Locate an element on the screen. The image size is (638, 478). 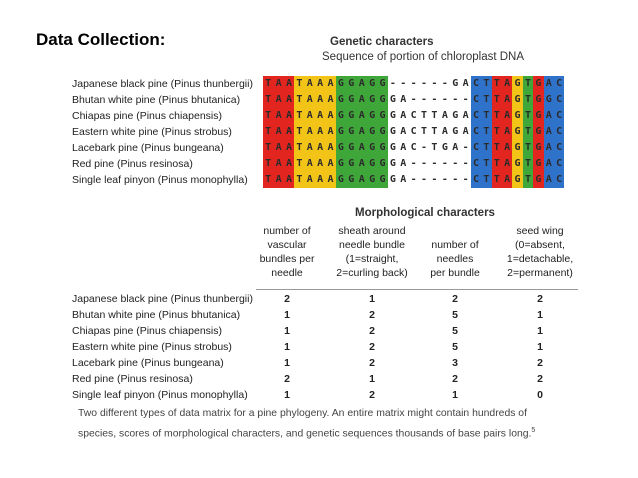
morph-column-values: 2 1 1 1 1 2 1 is located at coordinates (287, 347).